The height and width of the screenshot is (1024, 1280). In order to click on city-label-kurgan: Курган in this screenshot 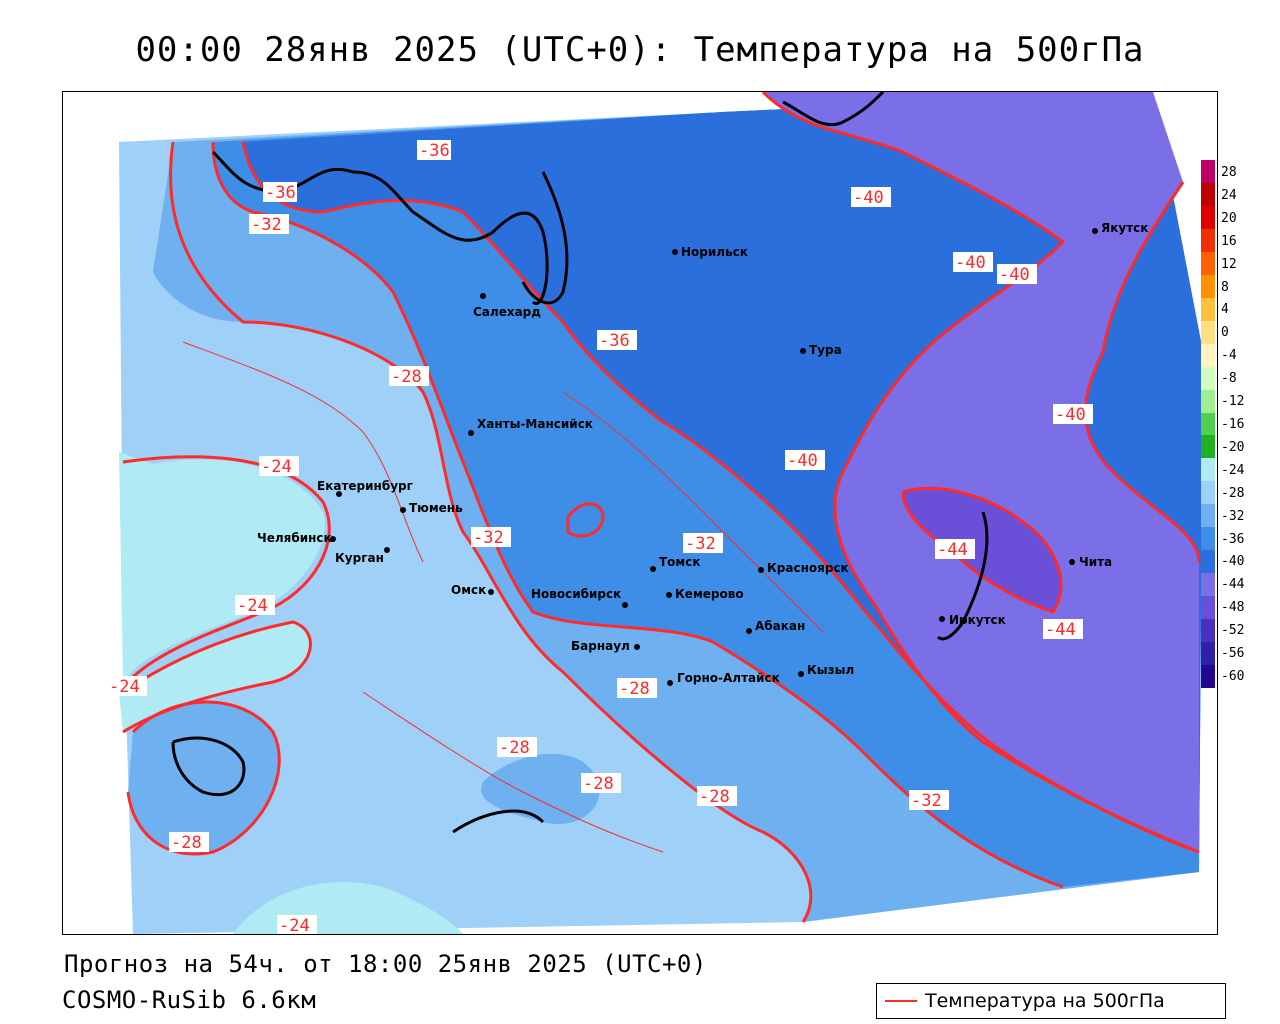, I will do `click(359, 558)`.